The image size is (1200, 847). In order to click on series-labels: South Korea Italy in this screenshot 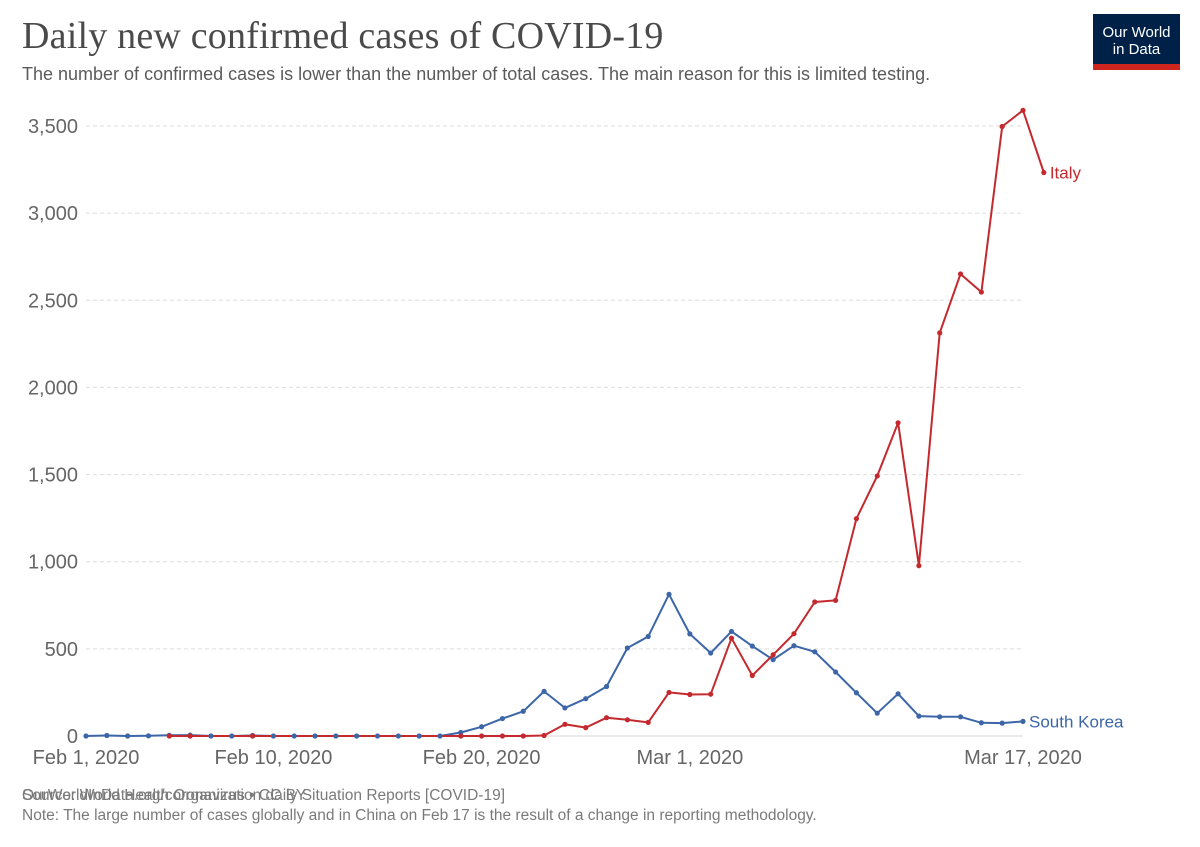, I will do `click(1076, 448)`.